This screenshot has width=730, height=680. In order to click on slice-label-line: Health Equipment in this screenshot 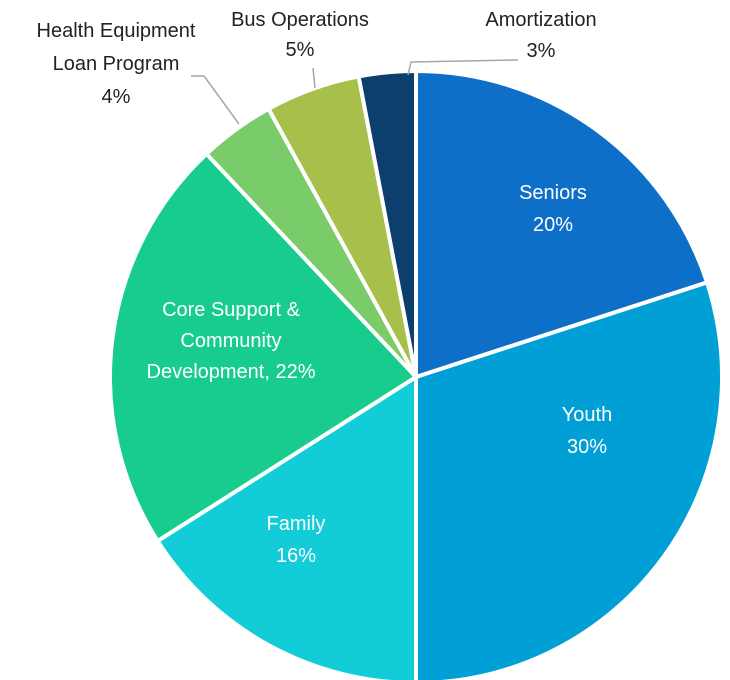, I will do `click(116, 31)`.